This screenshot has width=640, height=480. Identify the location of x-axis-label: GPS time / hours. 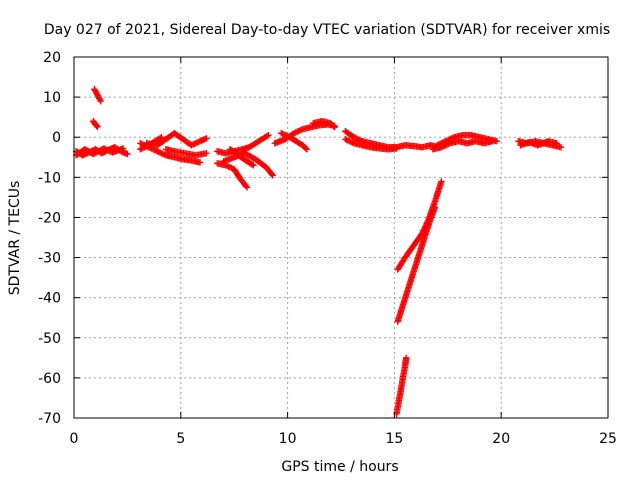
(339, 467).